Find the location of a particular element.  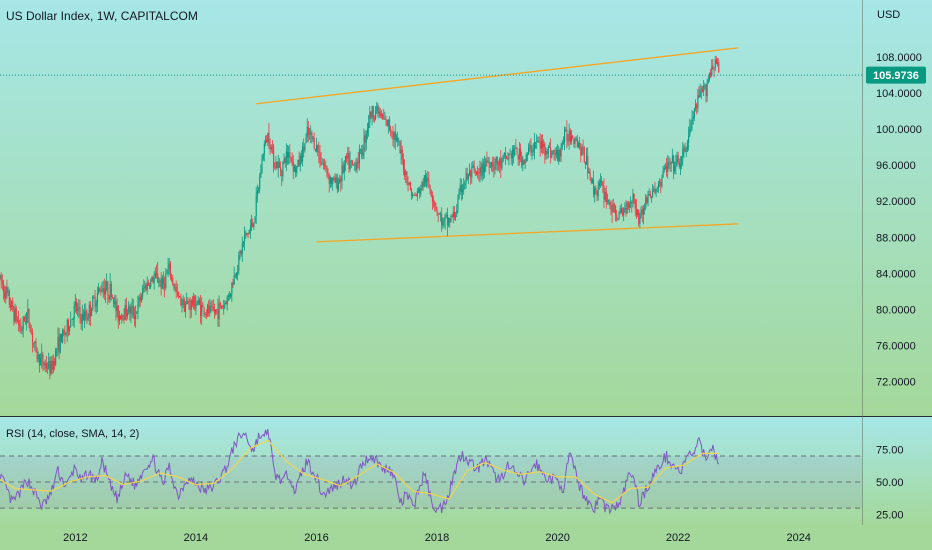

last-price-value: 105.9736 is located at coordinates (896, 76).